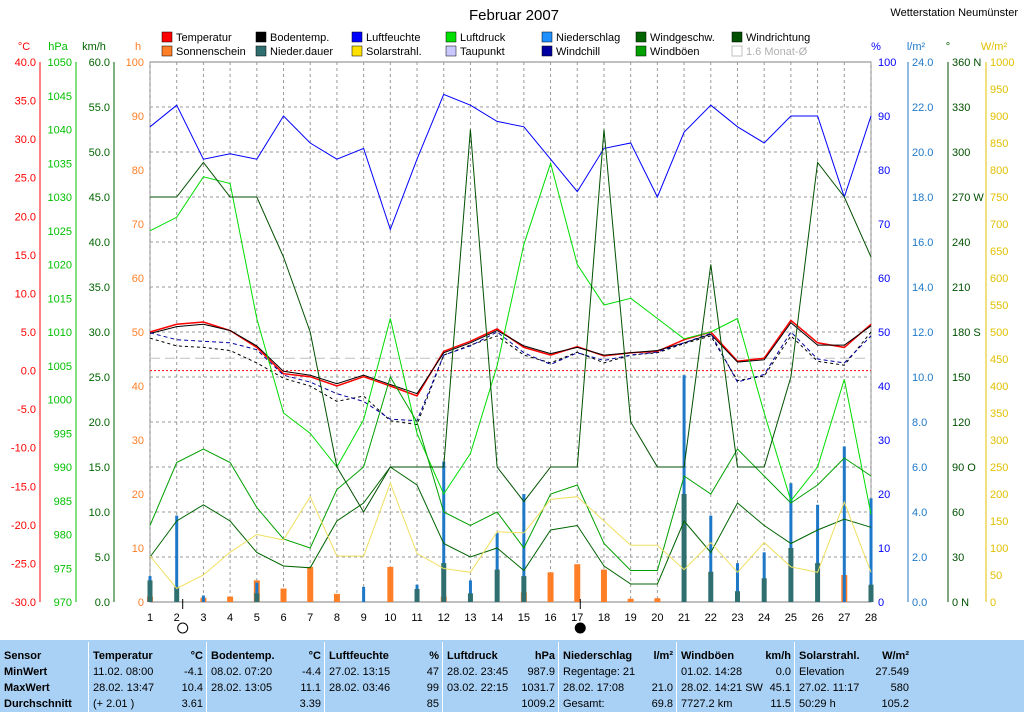 The height and width of the screenshot is (712, 1024). I want to click on tick-label-hours: 70, so click(138, 225).